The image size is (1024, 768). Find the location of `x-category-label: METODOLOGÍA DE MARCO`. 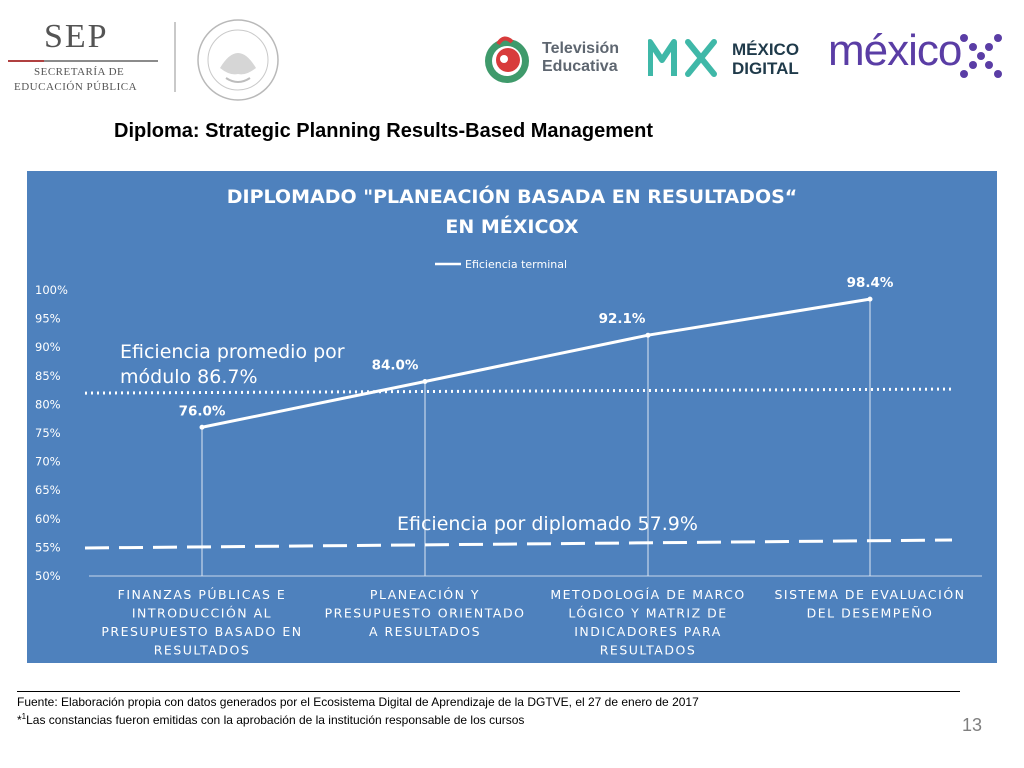

x-category-label: METODOLOGÍA DE MARCO is located at coordinates (647, 594).